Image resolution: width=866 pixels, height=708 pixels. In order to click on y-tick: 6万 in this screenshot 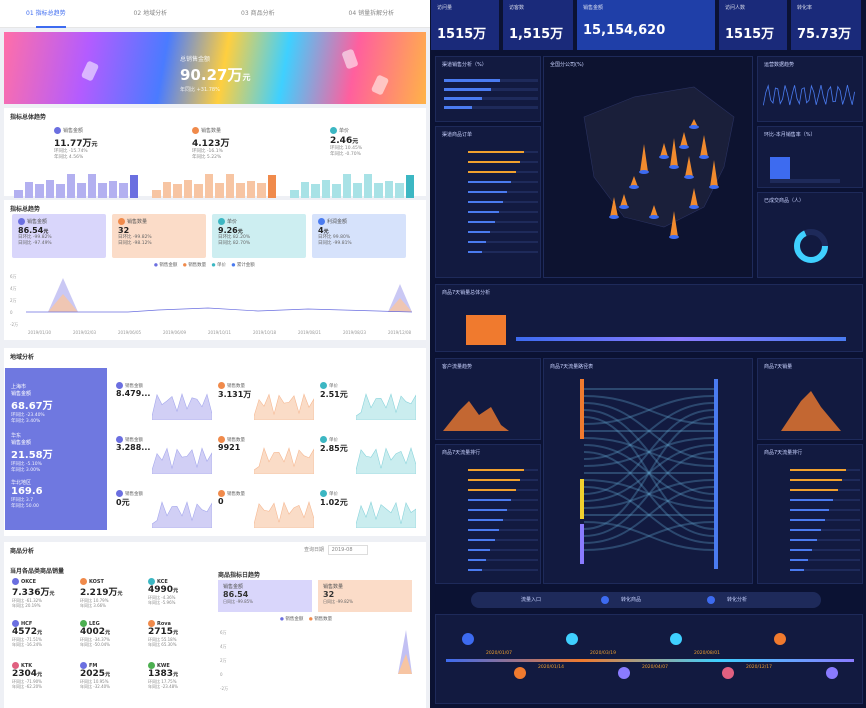, I will do `click(13, 276)`.